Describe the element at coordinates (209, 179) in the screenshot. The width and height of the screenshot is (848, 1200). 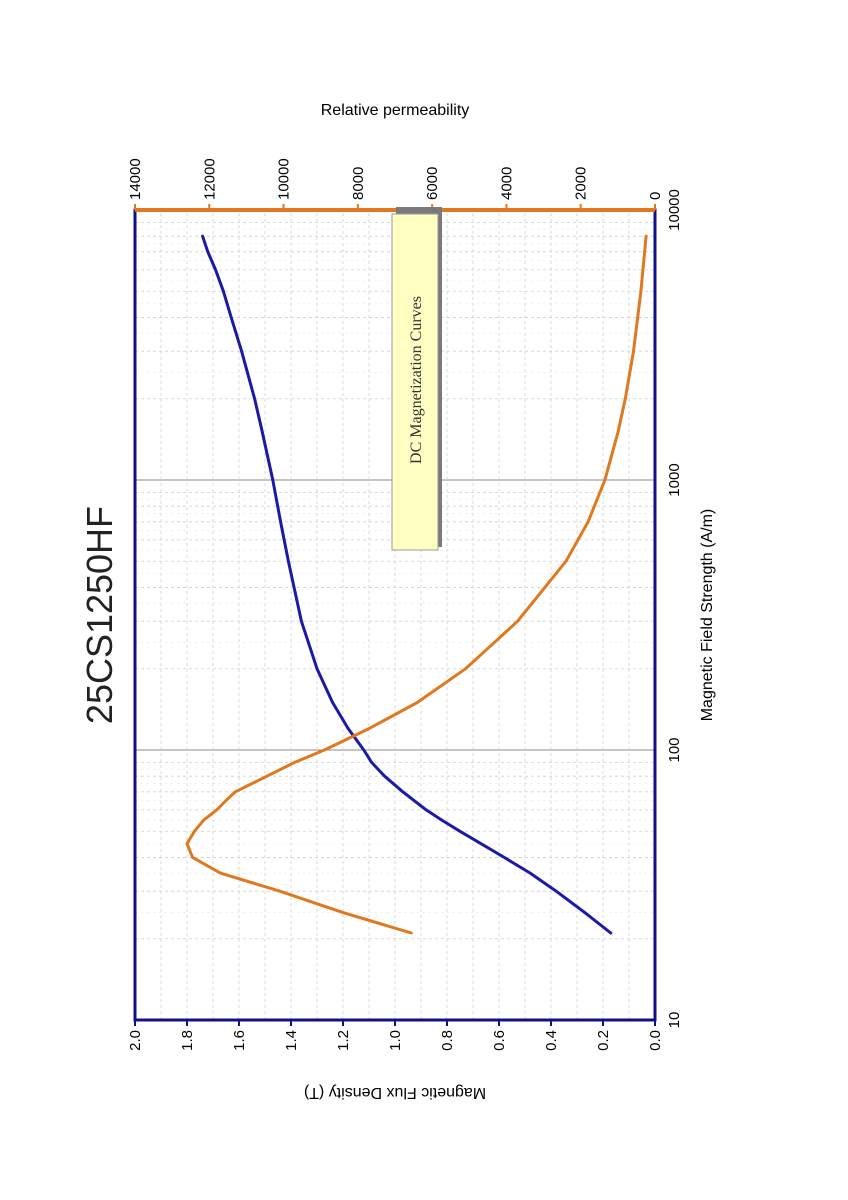
I see `right-y-tick-label: 12000` at that location.